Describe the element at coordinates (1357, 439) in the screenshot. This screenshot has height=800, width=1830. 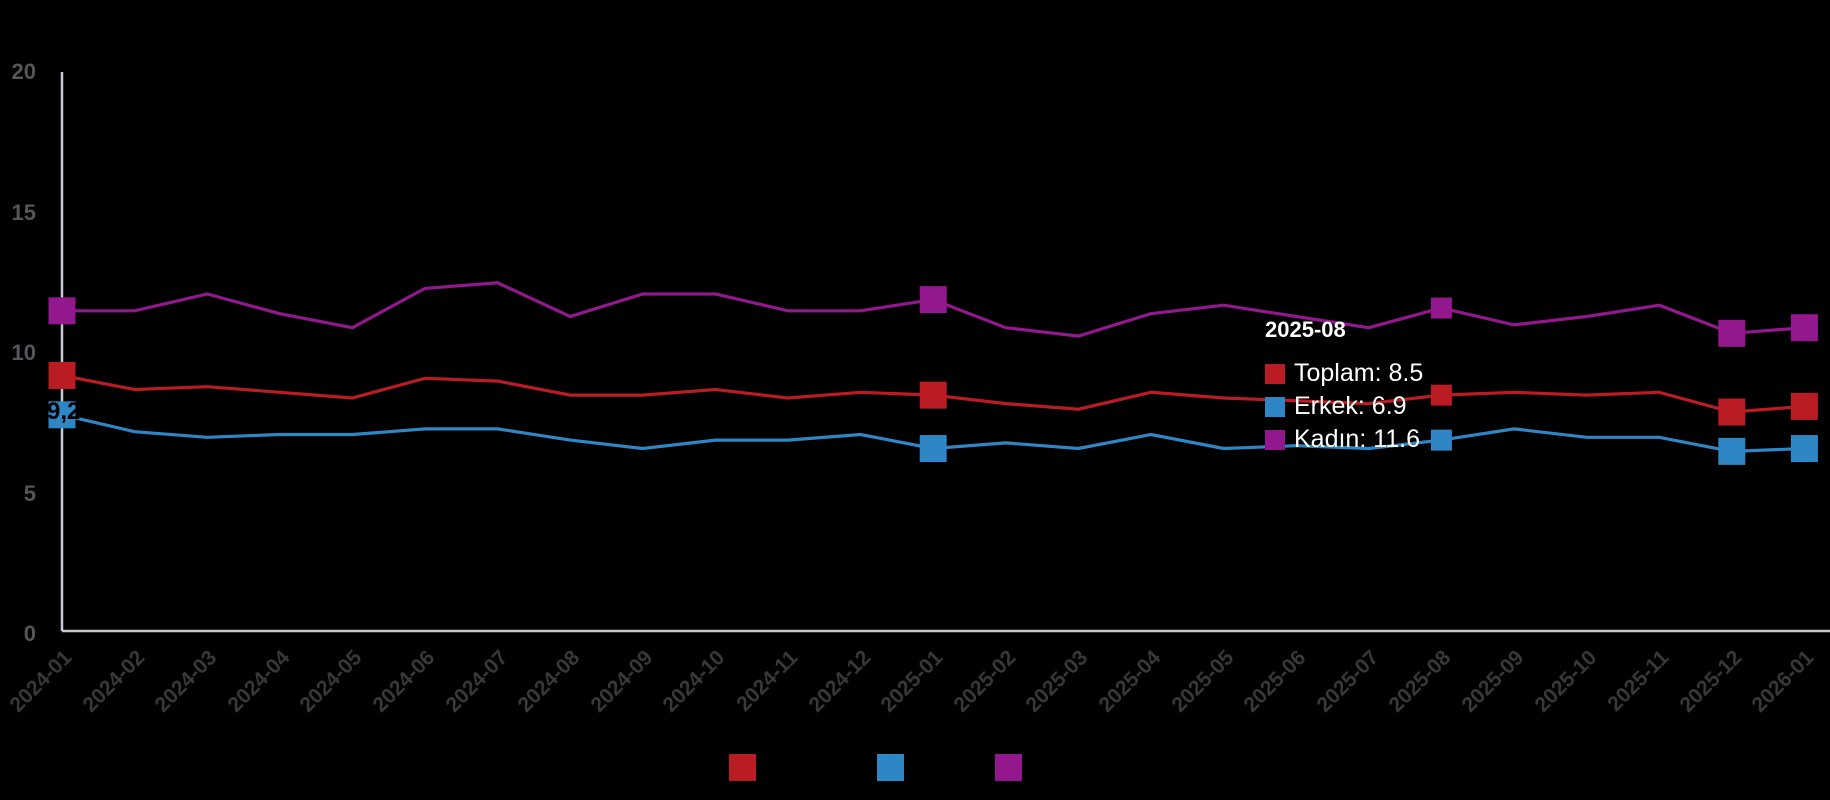
I see `tooltip-value-kadin: Kadın: 11.6` at that location.